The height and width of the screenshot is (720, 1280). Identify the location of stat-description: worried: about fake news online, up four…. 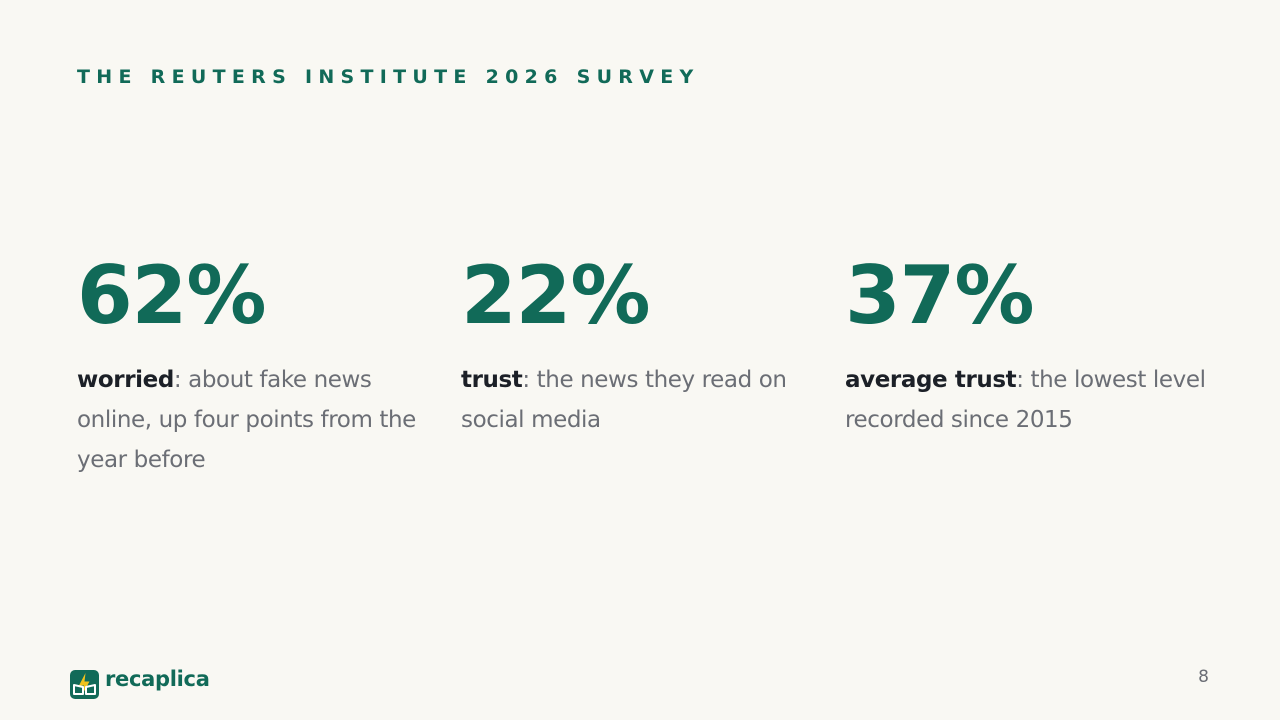
(263, 420).